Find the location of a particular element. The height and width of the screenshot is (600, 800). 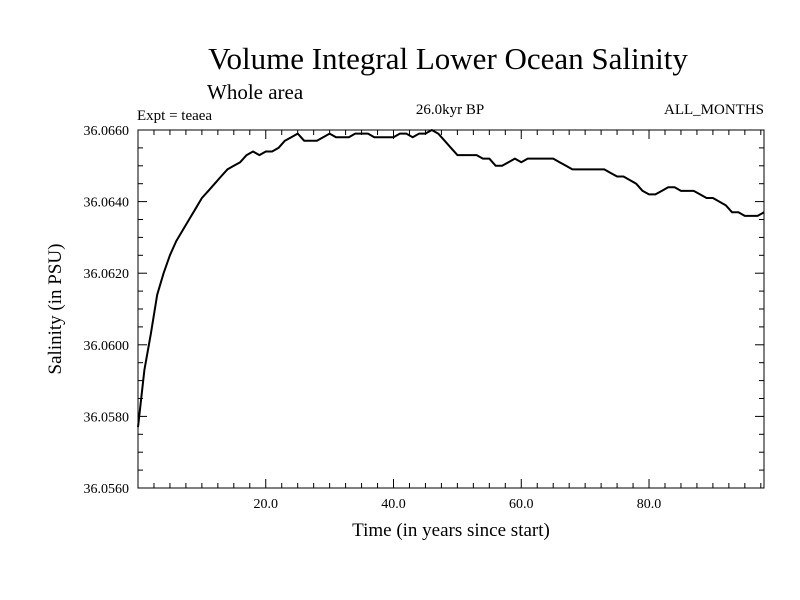

y-tick-label: 36.0580 is located at coordinates (107, 417).